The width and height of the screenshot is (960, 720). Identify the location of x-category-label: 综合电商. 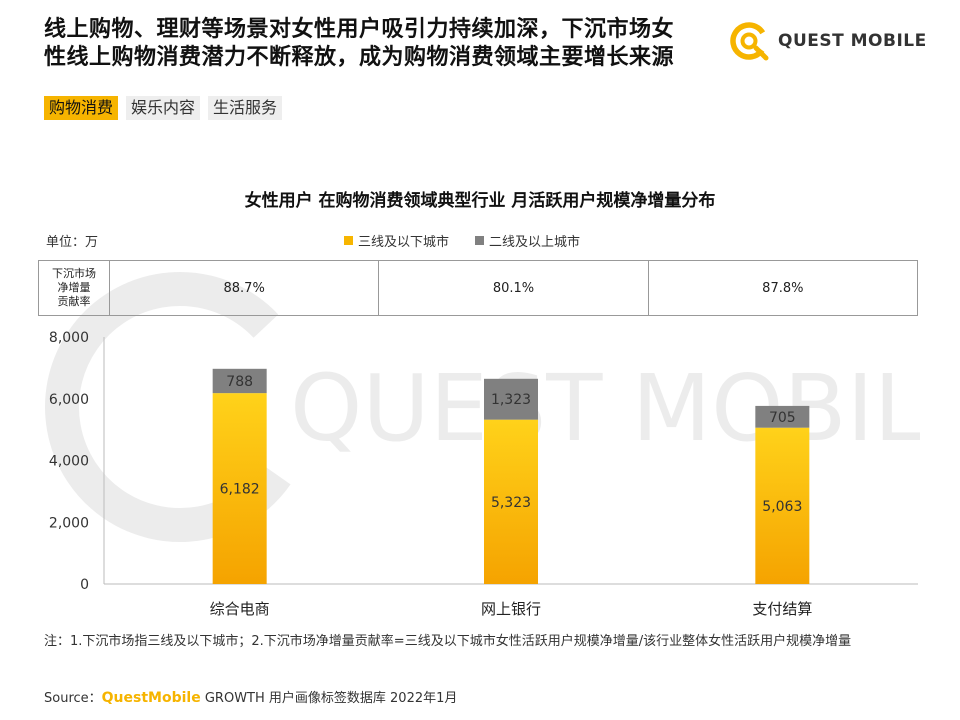
(240, 609).